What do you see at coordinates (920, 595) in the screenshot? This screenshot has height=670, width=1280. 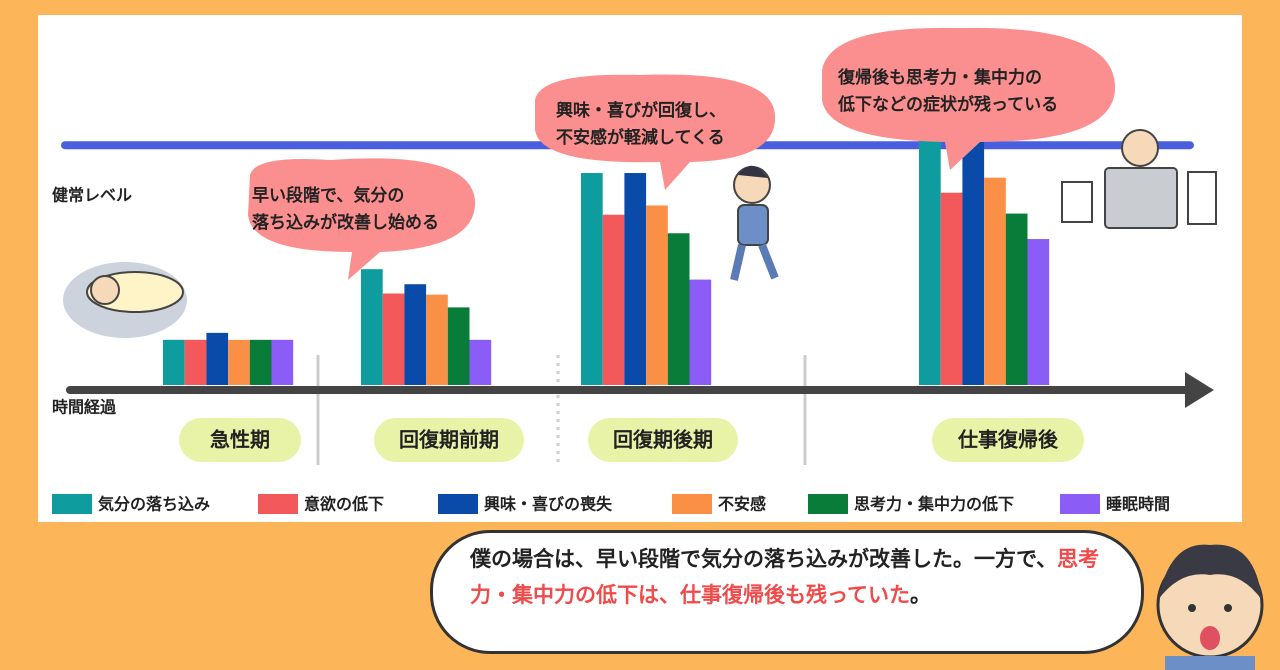 I see `note-segment: 。` at bounding box center [920, 595].